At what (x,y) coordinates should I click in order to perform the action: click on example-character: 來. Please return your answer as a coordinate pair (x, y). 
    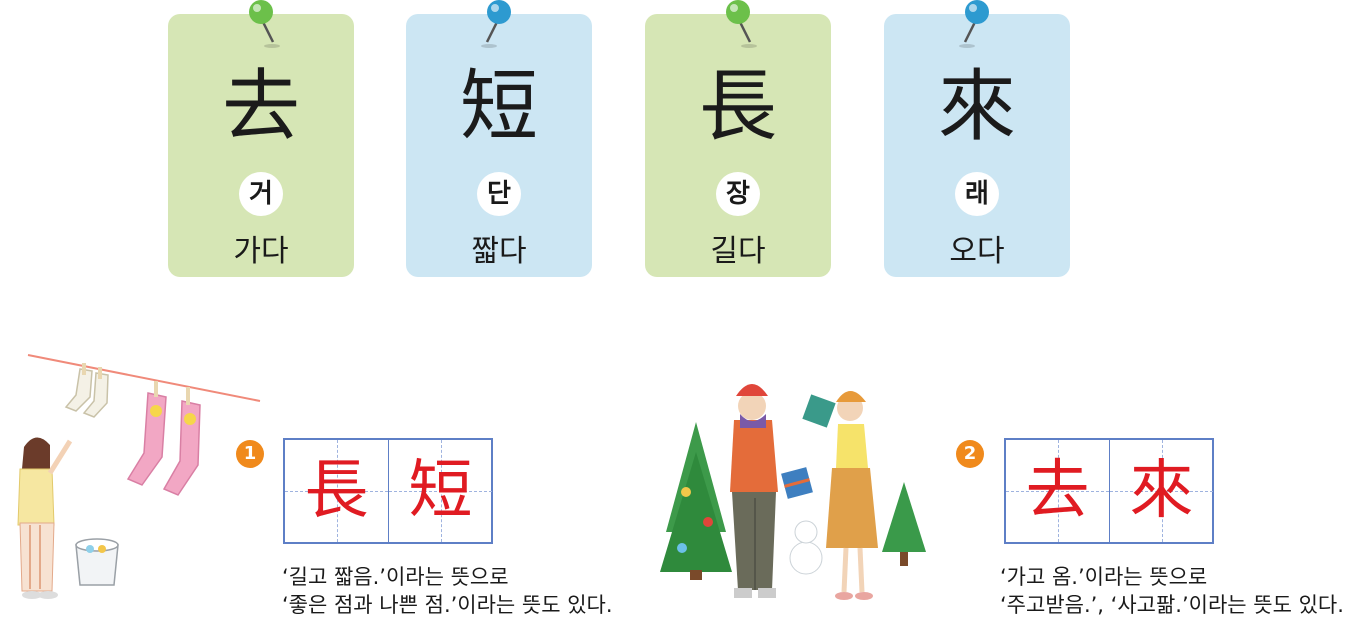
    Looking at the image, I should click on (1161, 491).